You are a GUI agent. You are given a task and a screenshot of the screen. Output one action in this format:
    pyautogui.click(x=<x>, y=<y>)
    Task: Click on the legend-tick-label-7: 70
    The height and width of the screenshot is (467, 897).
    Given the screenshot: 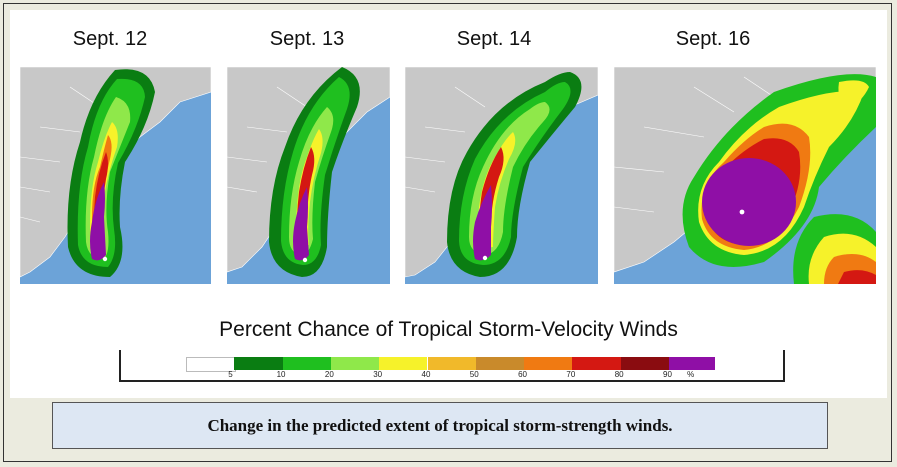 What is the action you would take?
    pyautogui.click(x=571, y=374)
    